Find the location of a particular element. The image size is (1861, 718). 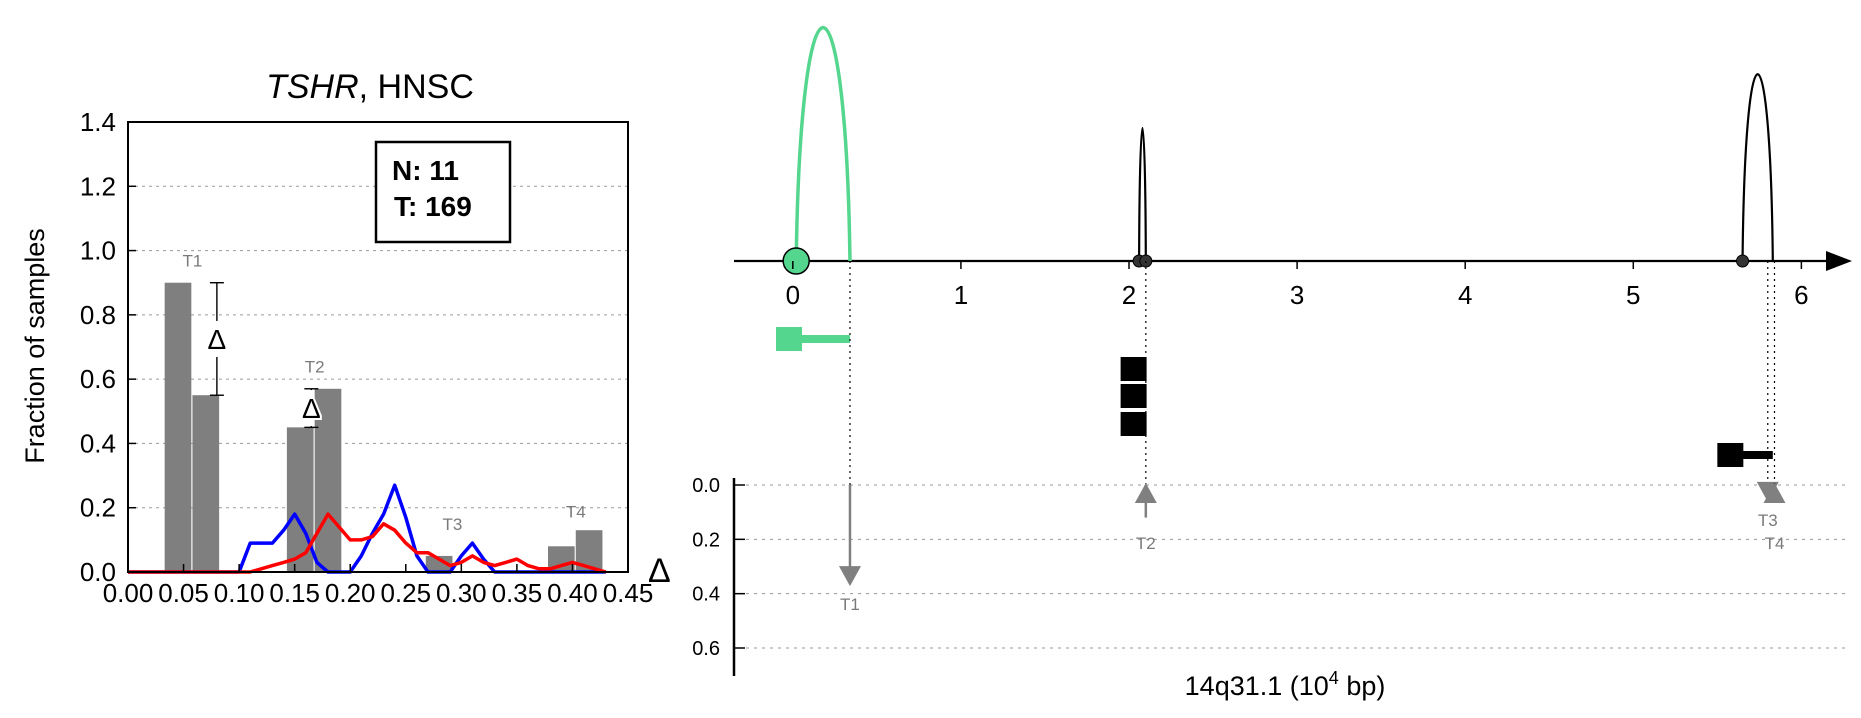

right-nodes is located at coordinates (1266, 261).